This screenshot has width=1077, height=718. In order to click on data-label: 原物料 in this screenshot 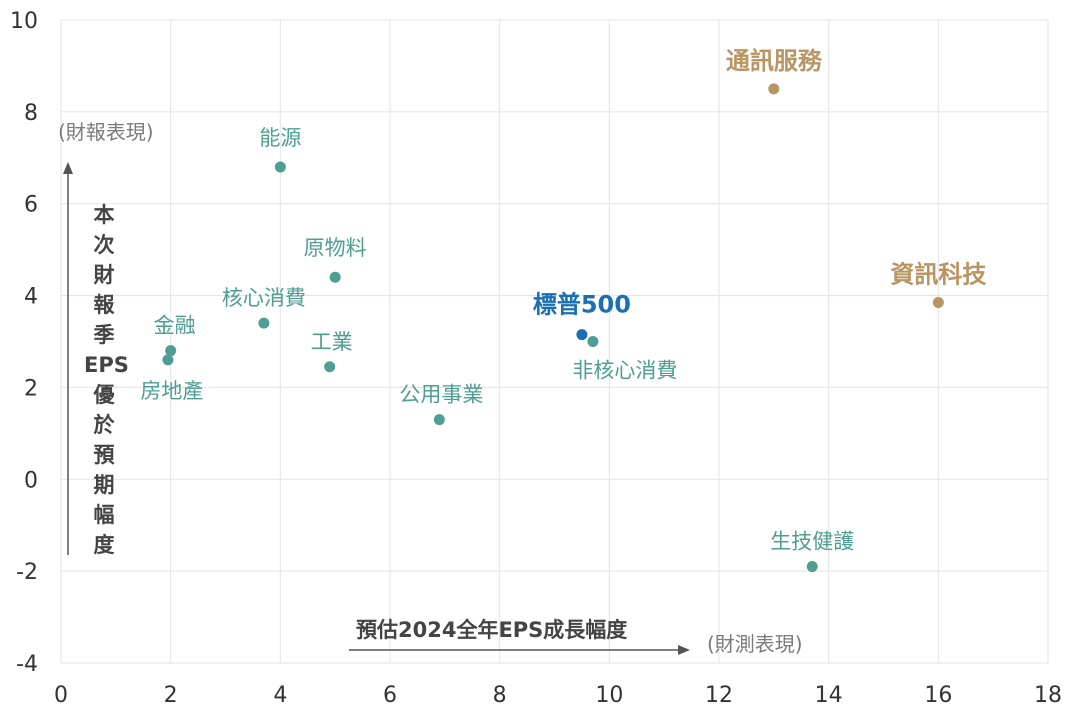, I will do `click(335, 248)`.